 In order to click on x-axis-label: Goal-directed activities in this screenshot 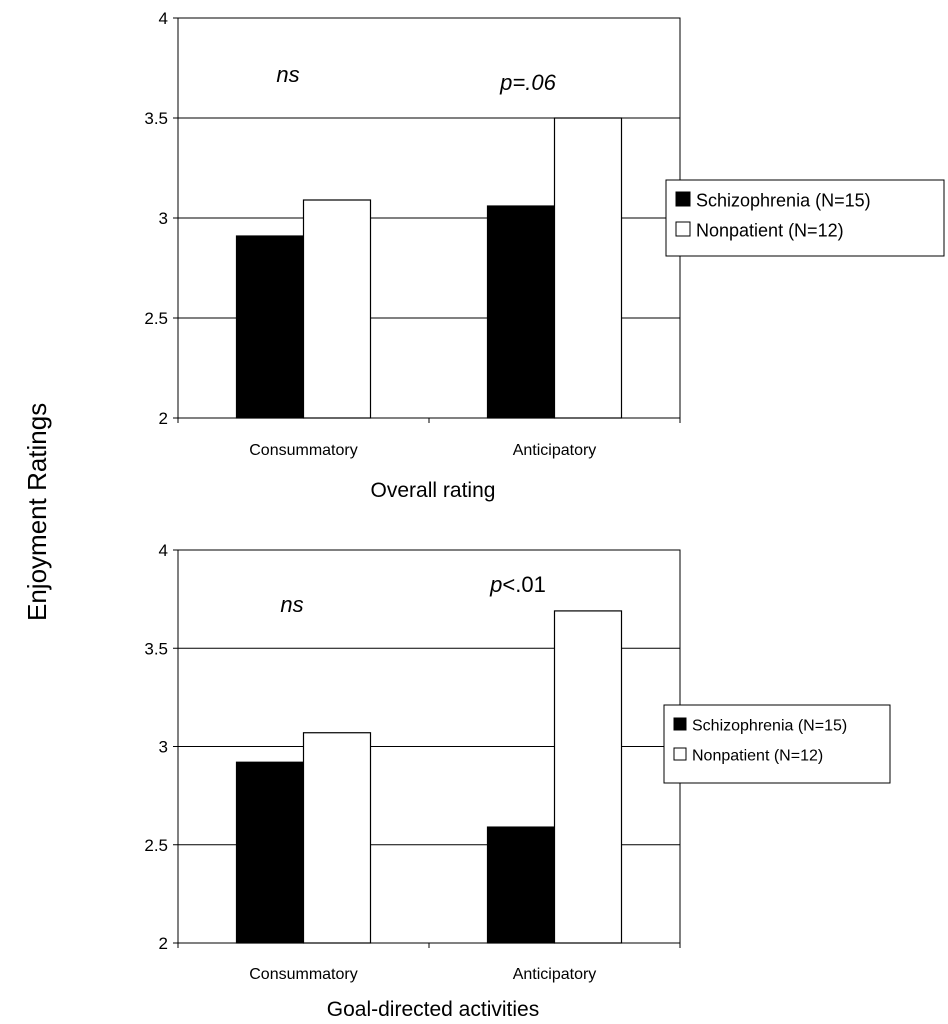, I will do `click(433, 1009)`.